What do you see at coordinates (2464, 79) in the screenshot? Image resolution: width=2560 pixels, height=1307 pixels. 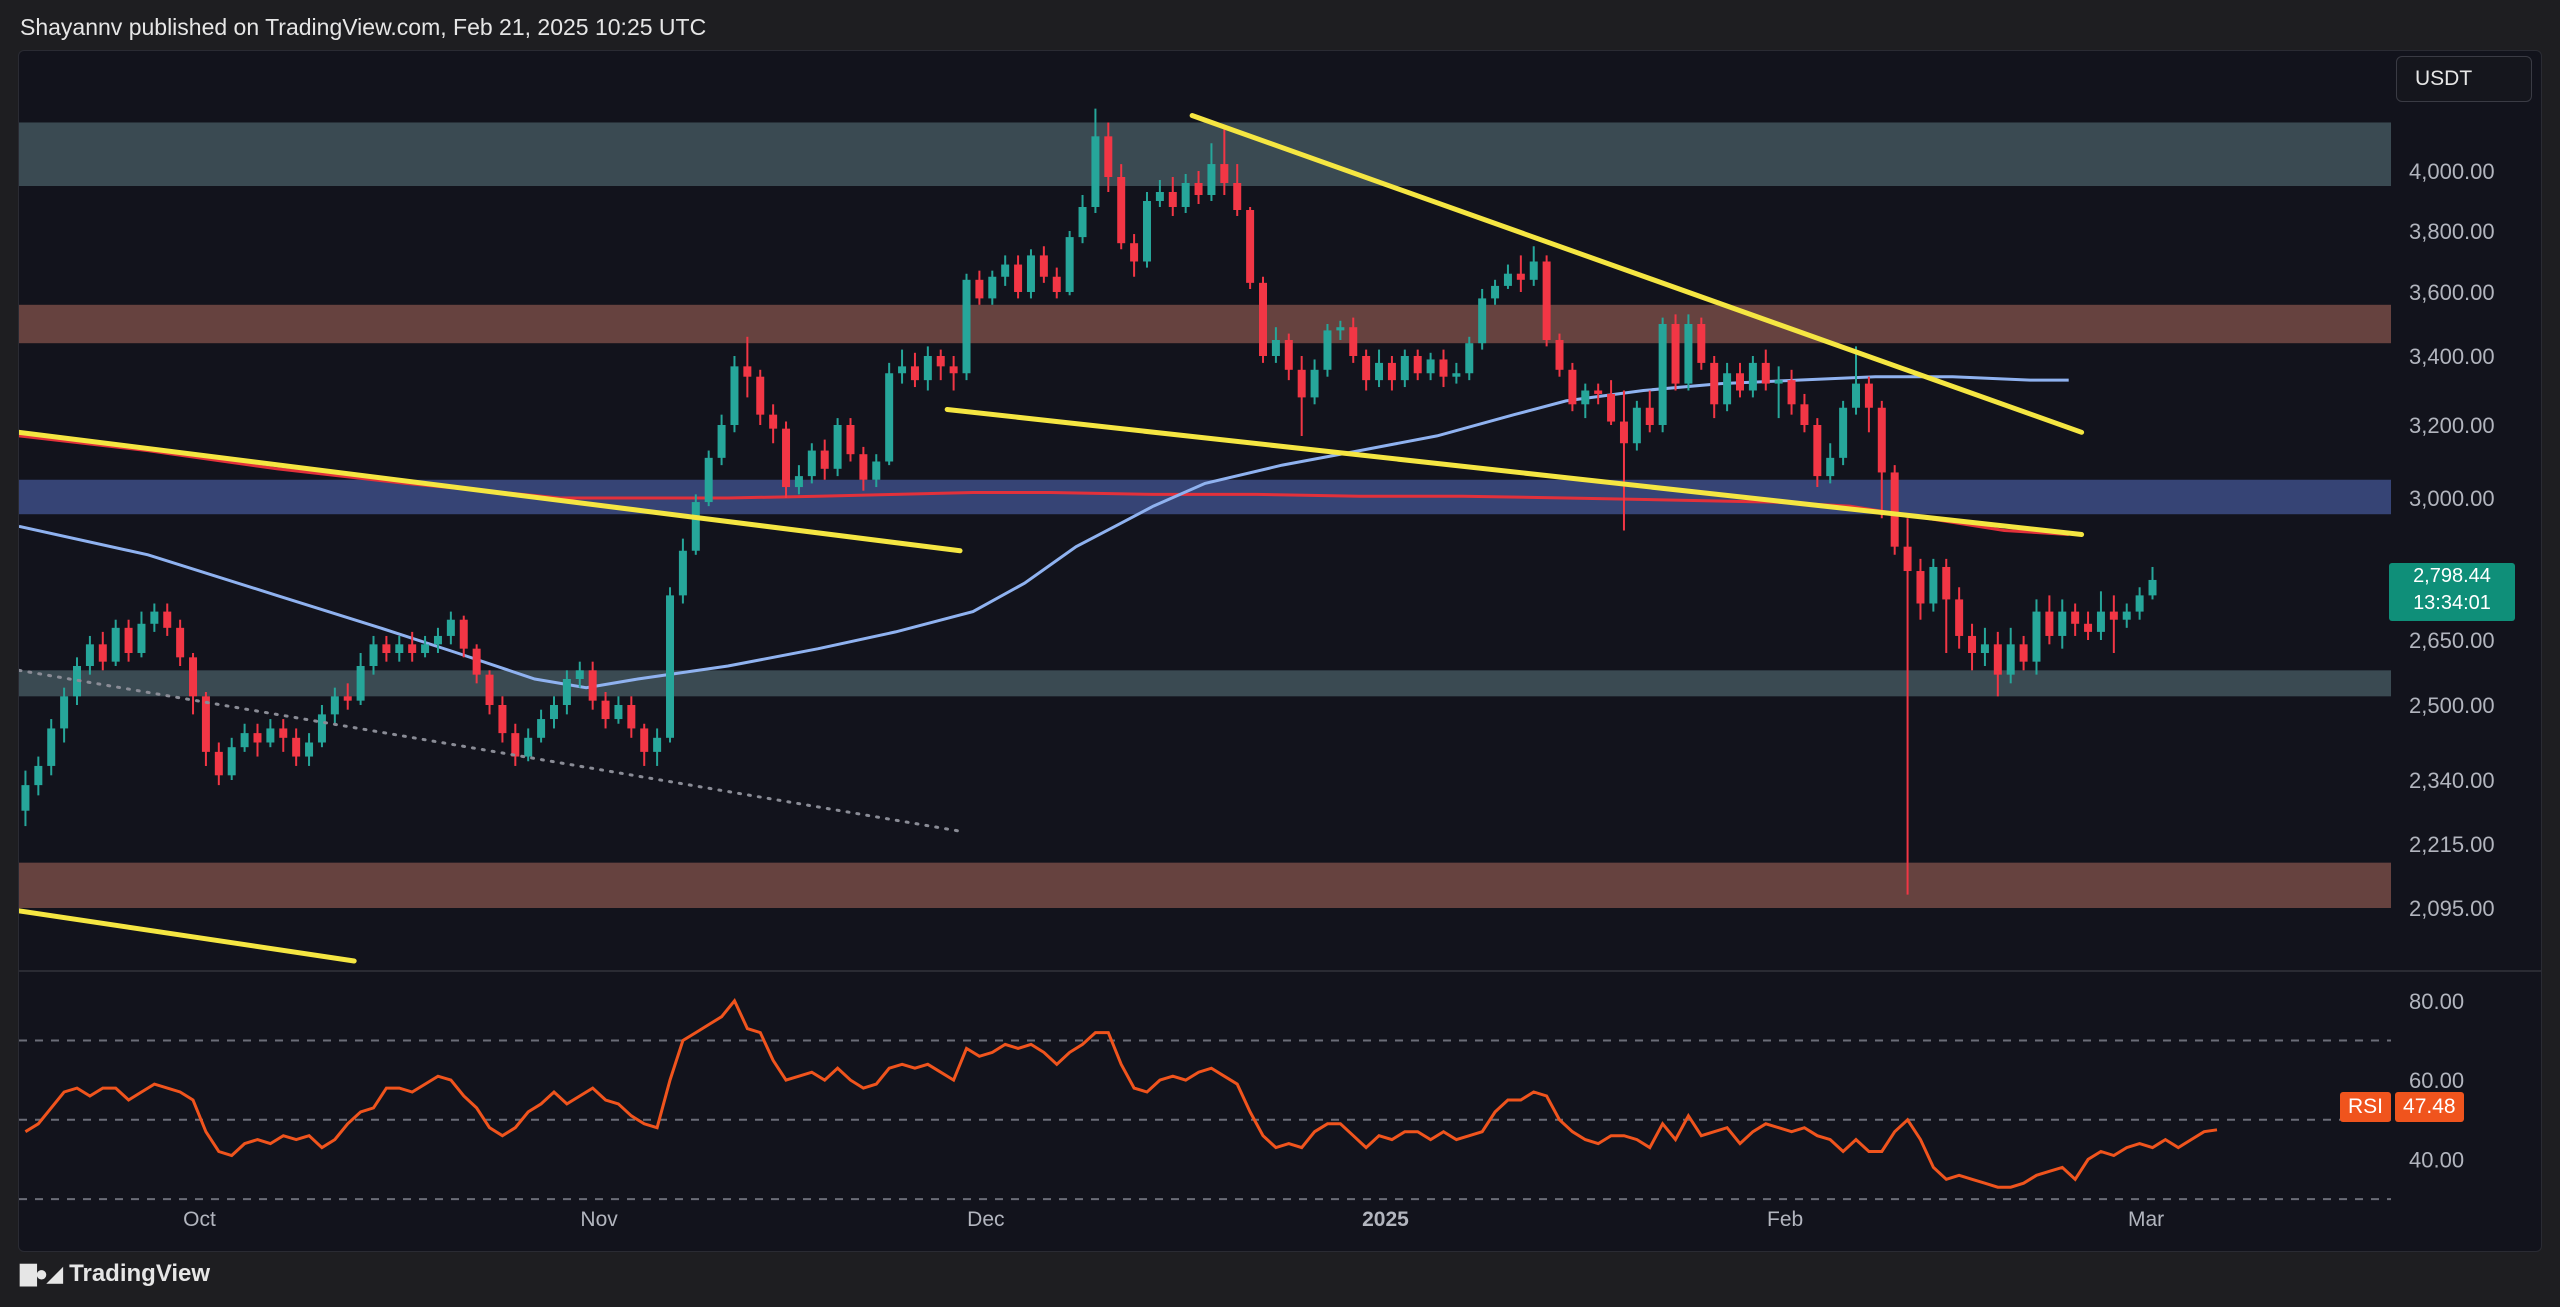 I see `currency-selector: USDT` at bounding box center [2464, 79].